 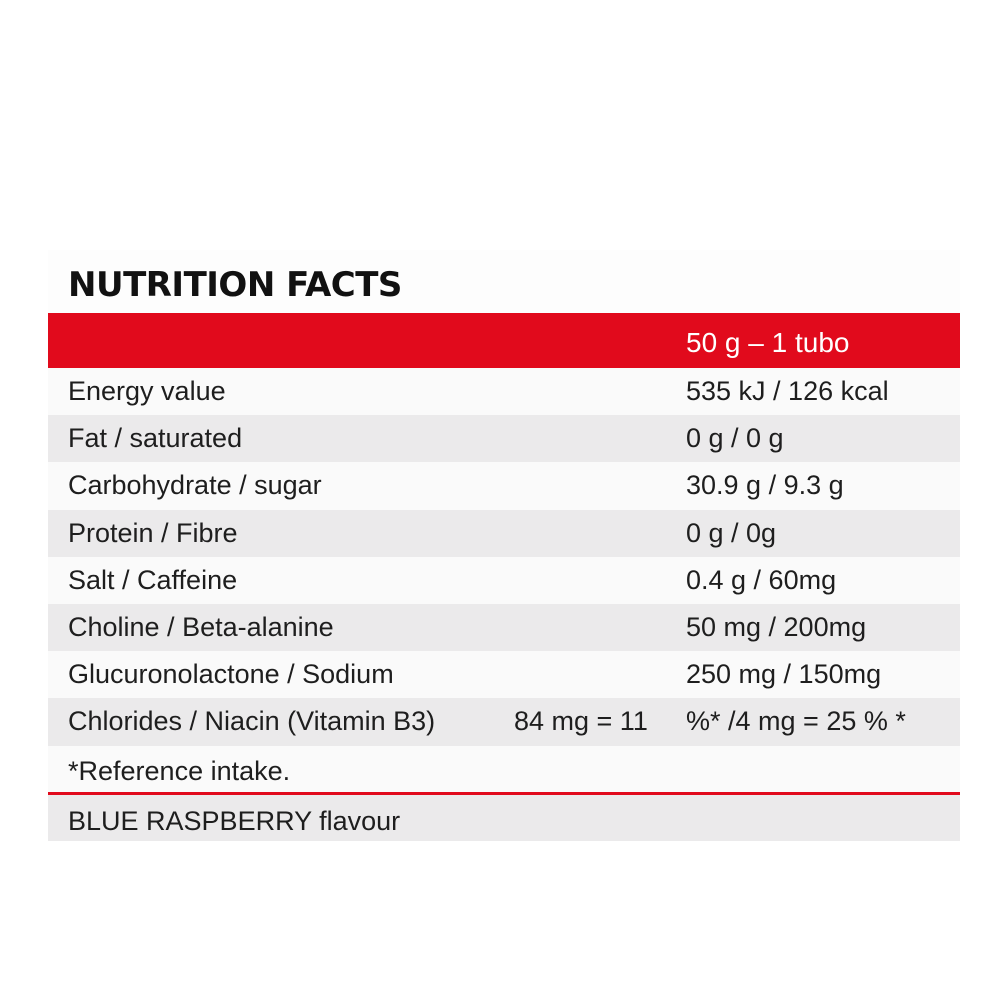 I want to click on nutrient-value: 50 mg / 200mg, so click(x=776, y=626).